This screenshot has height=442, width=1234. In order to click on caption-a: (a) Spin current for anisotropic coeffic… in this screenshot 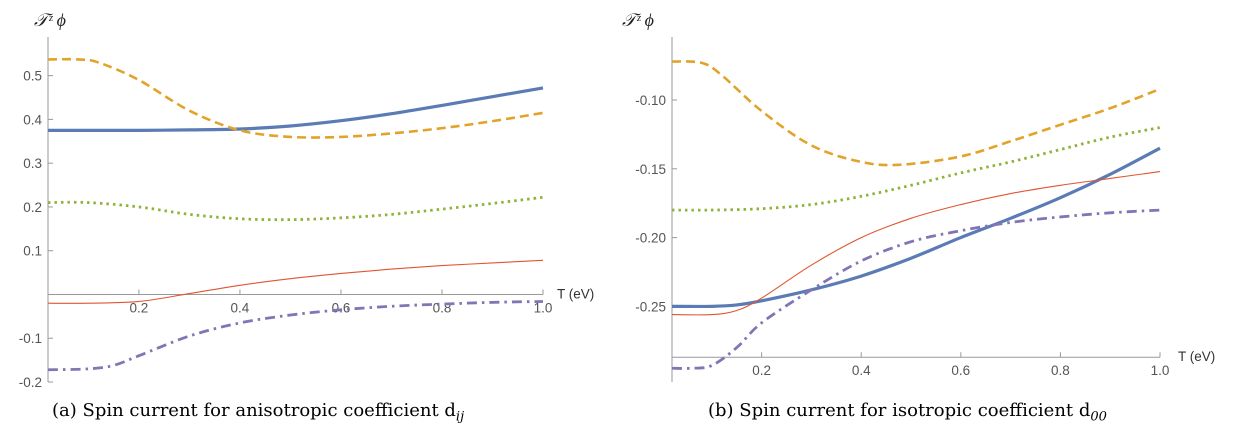, I will do `click(258, 412)`.